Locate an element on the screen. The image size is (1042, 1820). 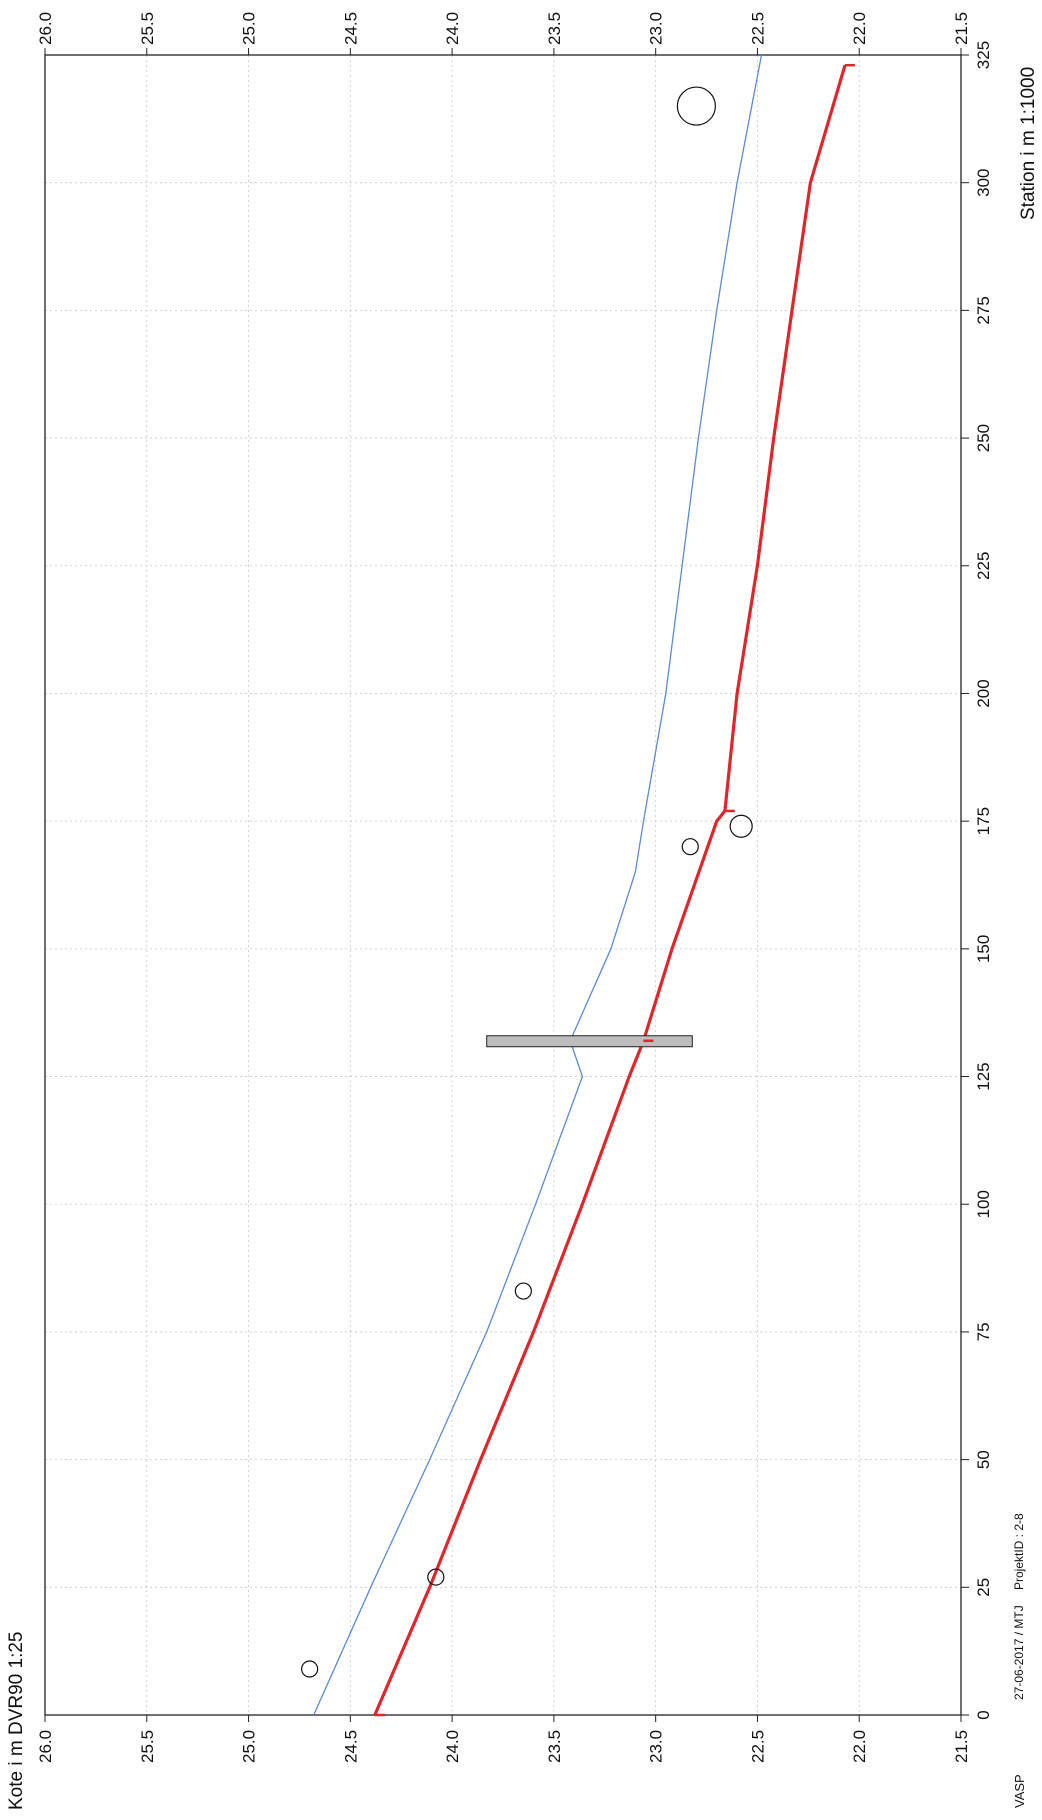
tick-label-station: 200 is located at coordinates (983, 693).